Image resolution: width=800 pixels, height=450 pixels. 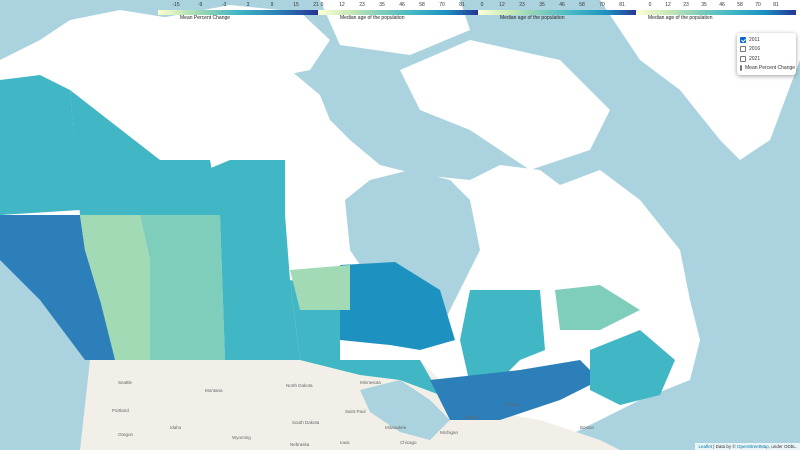 What do you see at coordinates (766, 59) in the screenshot?
I see `layer-toggle-2021: 2021` at bounding box center [766, 59].